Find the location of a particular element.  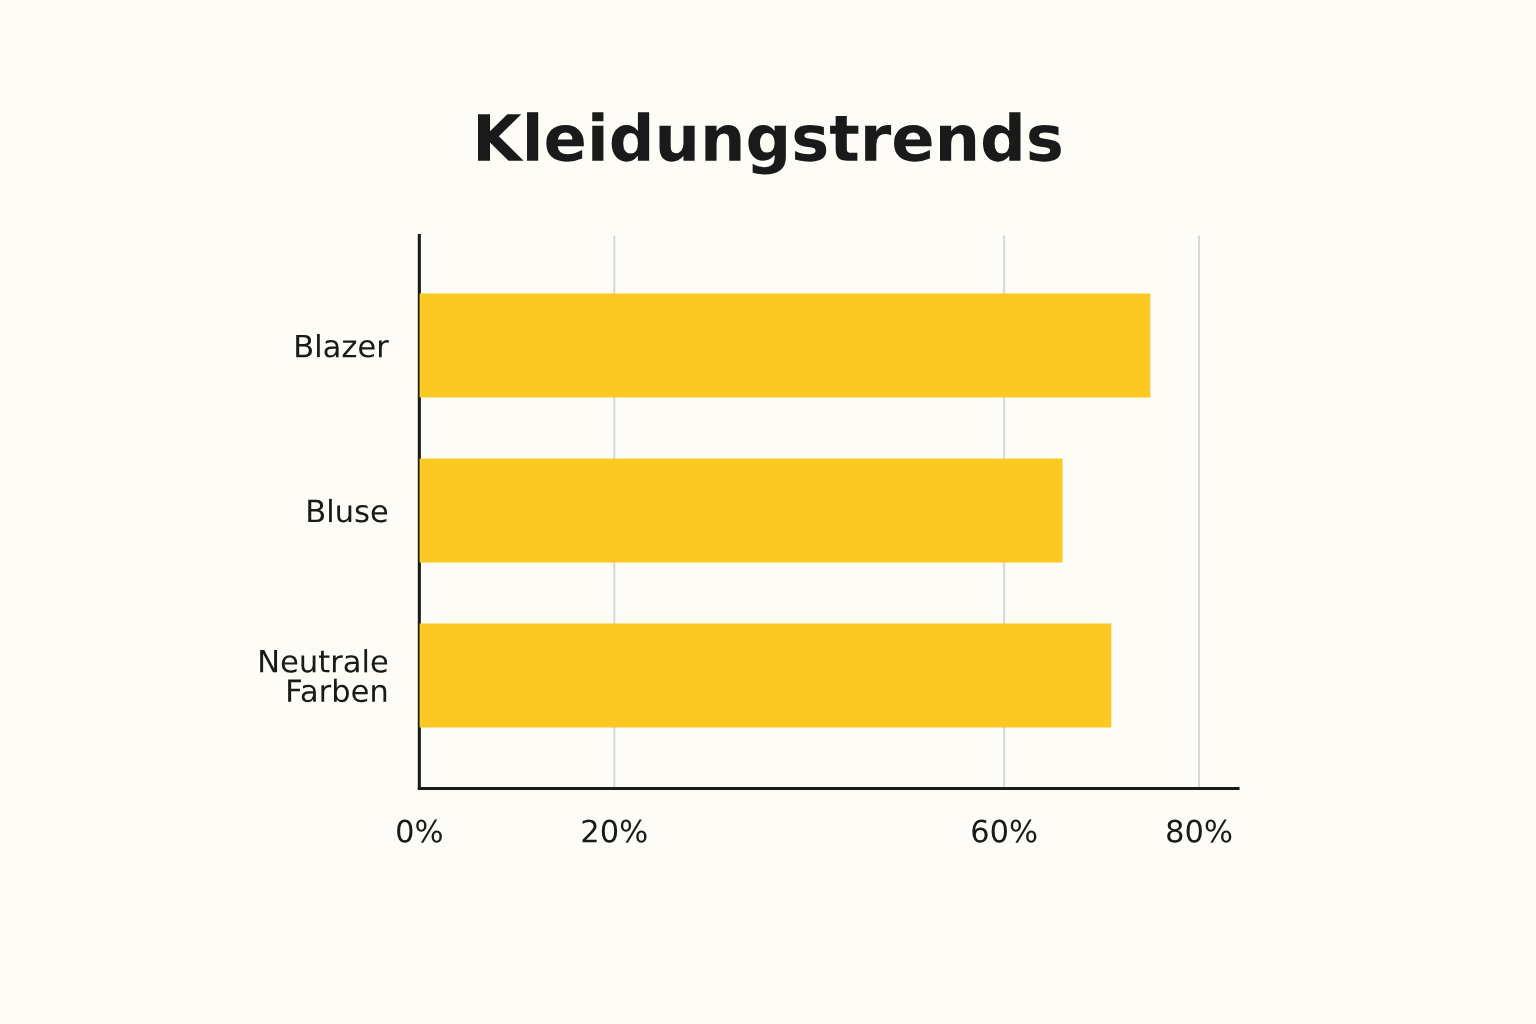

x-tick-label: 60% is located at coordinates (1004, 831).